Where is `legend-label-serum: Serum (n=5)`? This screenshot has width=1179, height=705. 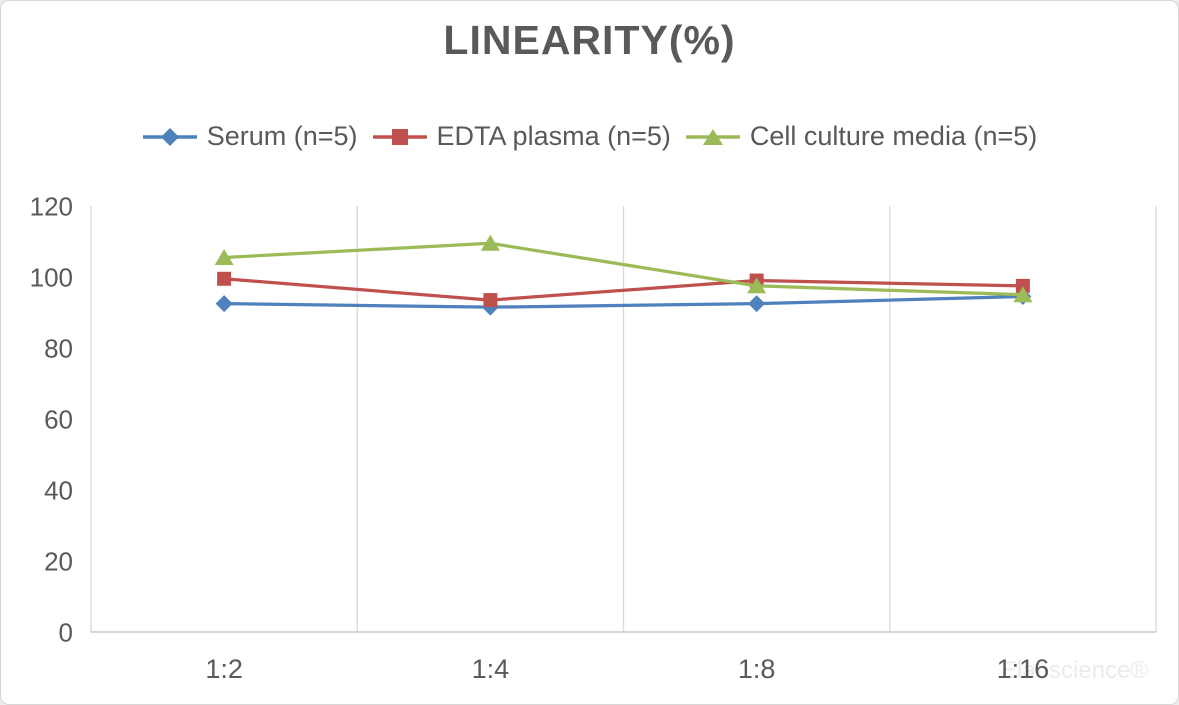 legend-label-serum: Serum (n=5) is located at coordinates (282, 136).